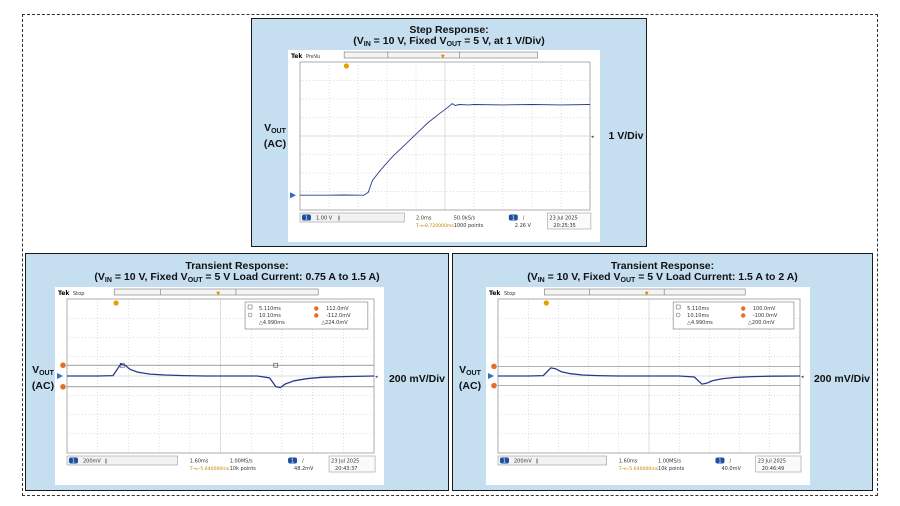 Image resolution: width=900 pixels, height=506 pixels. What do you see at coordinates (250, 315) in the screenshot?
I see `cursor-level-icon` at bounding box center [250, 315].